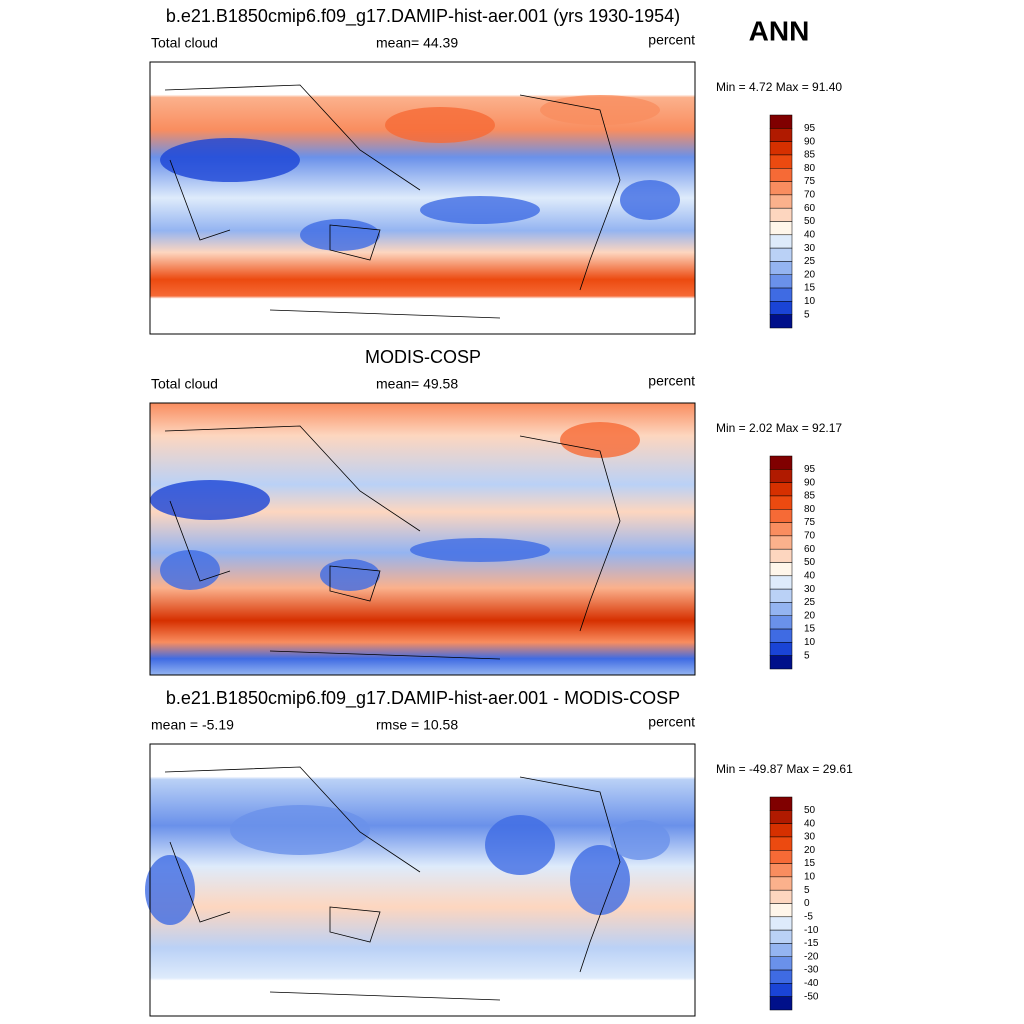 The image size is (1024, 1024). Describe the element at coordinates (417, 725) in the screenshot. I see `center-label: rmse = 10.58` at that location.